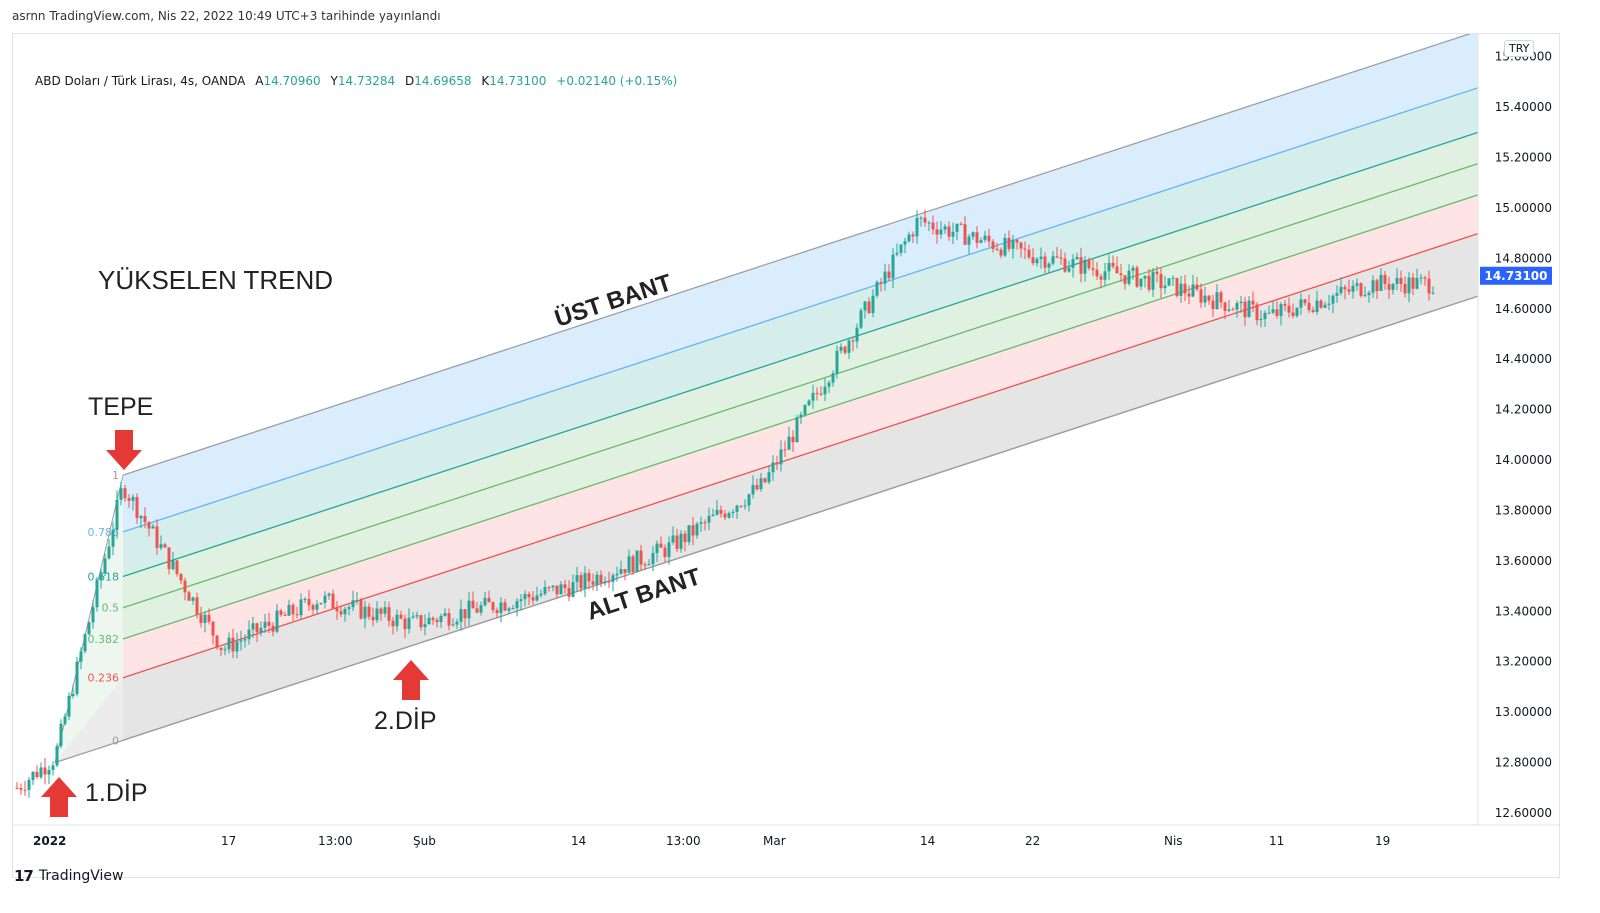  Describe the element at coordinates (49, 841) in the screenshot. I see `time-tick-label: 2022` at that location.